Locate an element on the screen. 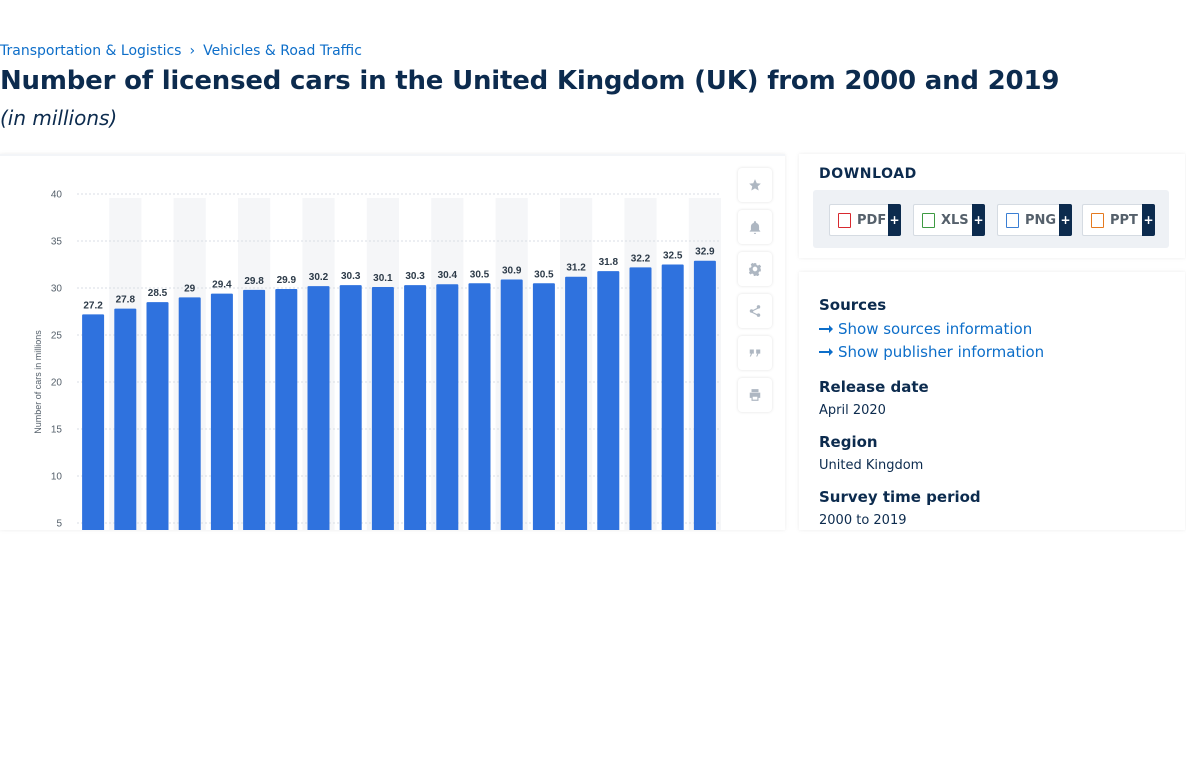 This screenshot has height=760, width=1186. print-icon is located at coordinates (755, 395).